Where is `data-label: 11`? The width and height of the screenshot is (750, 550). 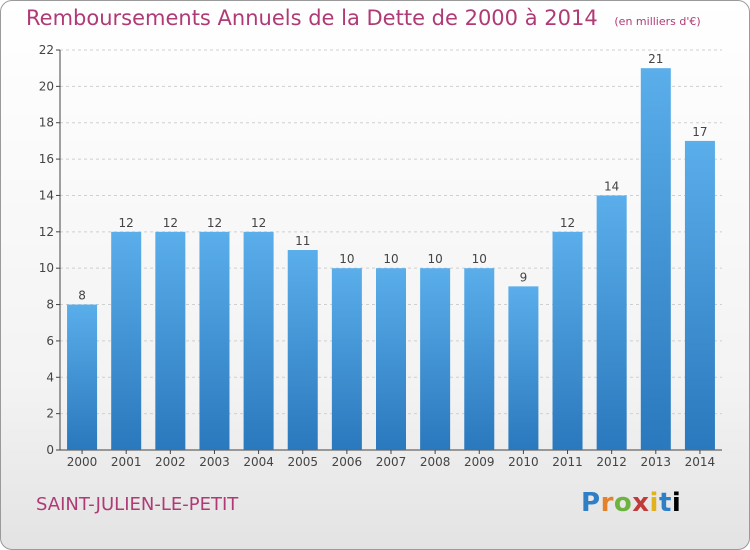 data-label: 11 is located at coordinates (302, 241).